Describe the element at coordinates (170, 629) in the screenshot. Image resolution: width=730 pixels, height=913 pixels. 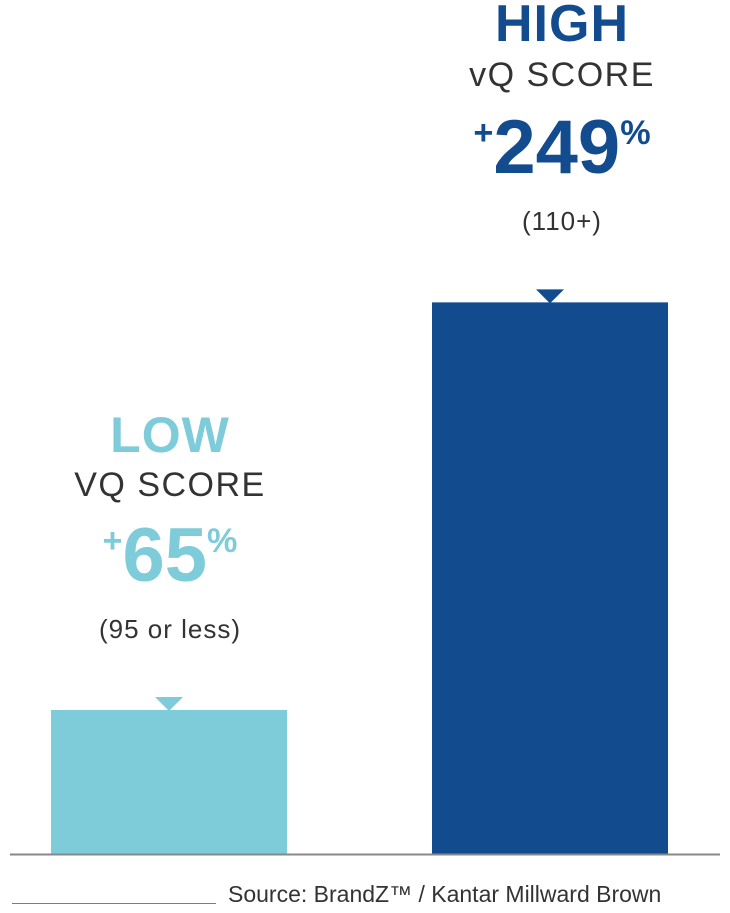
I see `low-range-label: (95 or less)` at that location.